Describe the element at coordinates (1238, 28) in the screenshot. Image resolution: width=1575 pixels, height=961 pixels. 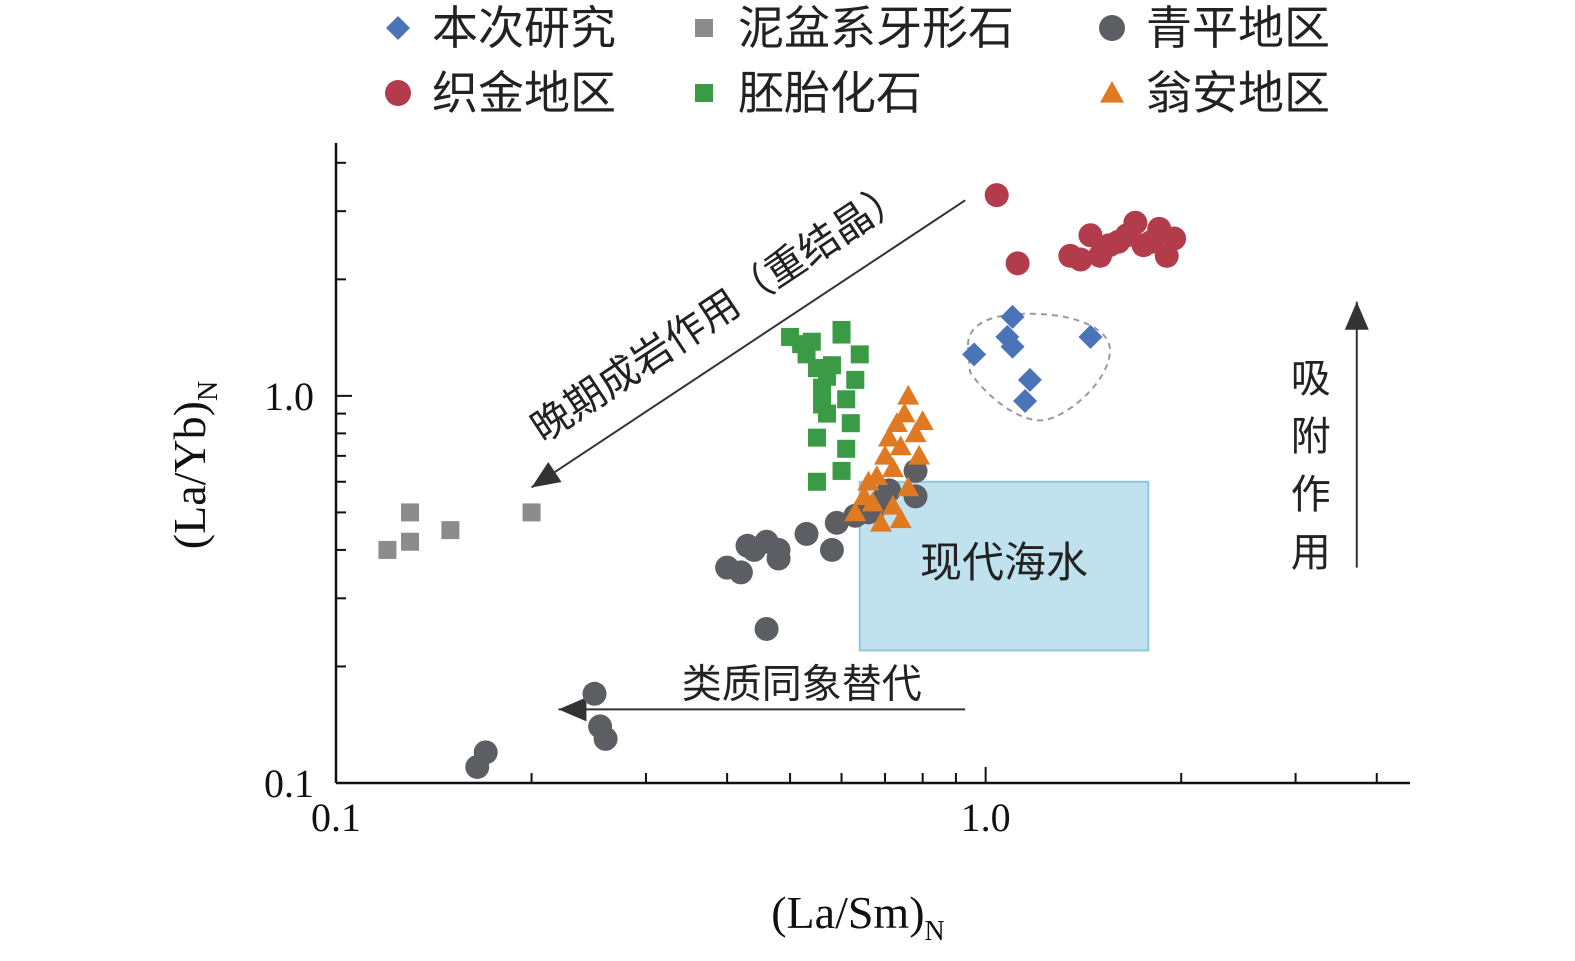
I see `legend-label: 青平地区` at that location.